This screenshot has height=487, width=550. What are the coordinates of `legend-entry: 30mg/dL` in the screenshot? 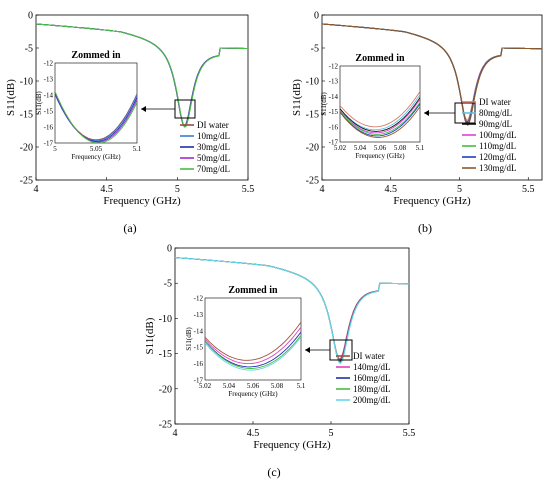 It's located at (213, 147).